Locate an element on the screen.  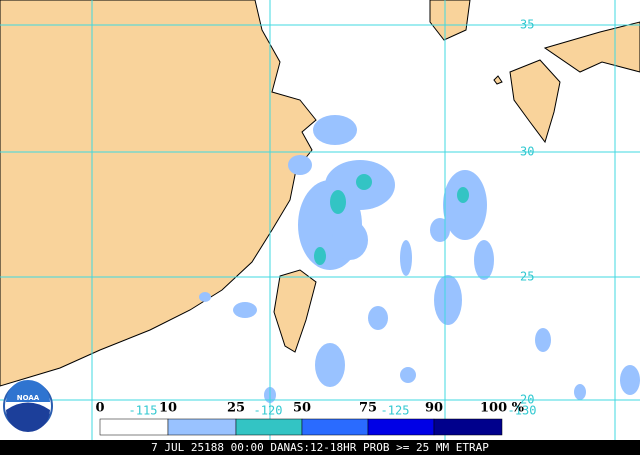
longitude-label: -120 is located at coordinates (268, 411).